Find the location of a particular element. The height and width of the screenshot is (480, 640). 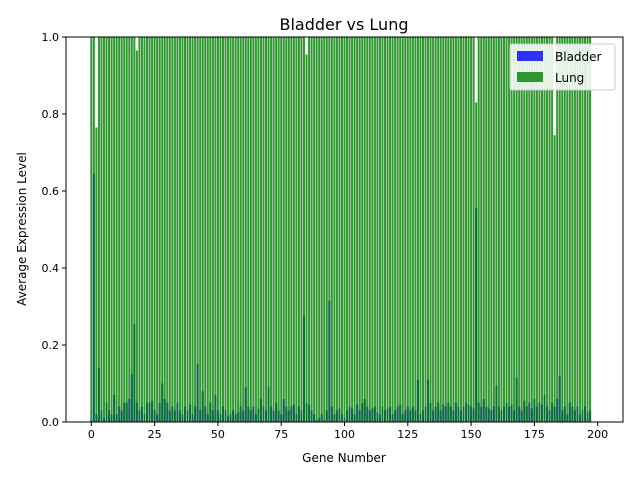

x-tick-label: 175 is located at coordinates (534, 434).